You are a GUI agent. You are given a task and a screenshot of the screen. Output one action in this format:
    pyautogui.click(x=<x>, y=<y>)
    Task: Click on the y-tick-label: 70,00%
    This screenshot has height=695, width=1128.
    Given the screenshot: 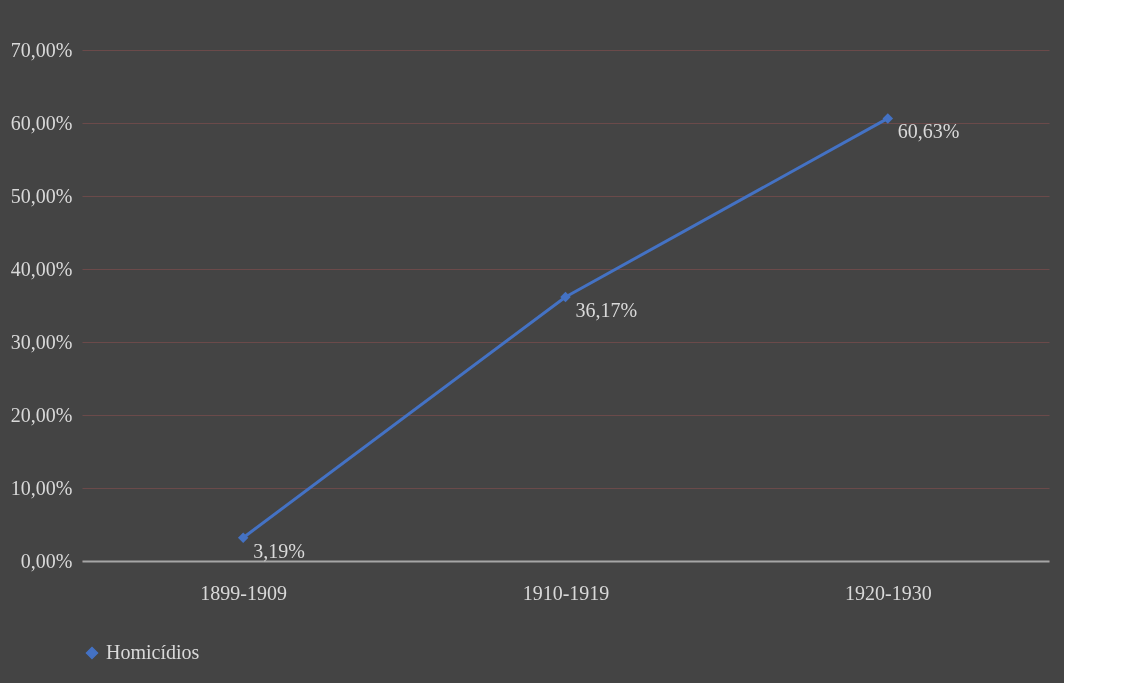 What is the action you would take?
    pyautogui.click(x=41, y=49)
    